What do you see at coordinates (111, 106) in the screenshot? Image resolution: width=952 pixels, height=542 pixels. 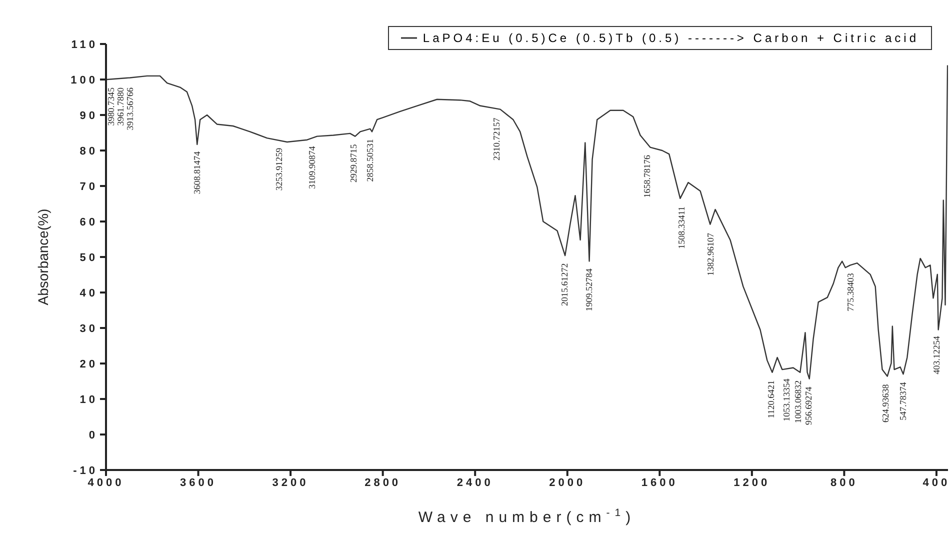 I see `annotation: 3980.7345` at bounding box center [111, 106].